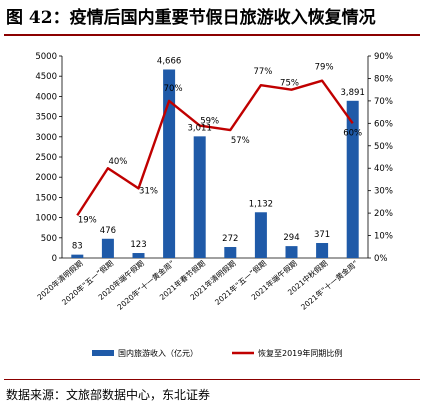 The width and height of the screenshot is (424, 409). Describe the element at coordinates (54, 259) in the screenshot. I see `left-tick-label: 0` at that location.